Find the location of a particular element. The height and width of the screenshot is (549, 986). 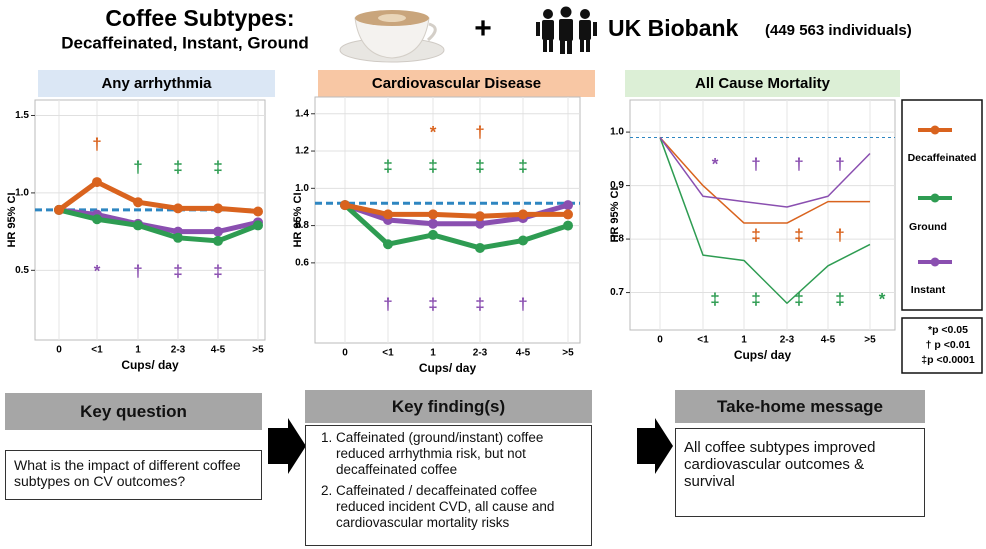

y-tick-label: 0.9 is located at coordinates (617, 185).